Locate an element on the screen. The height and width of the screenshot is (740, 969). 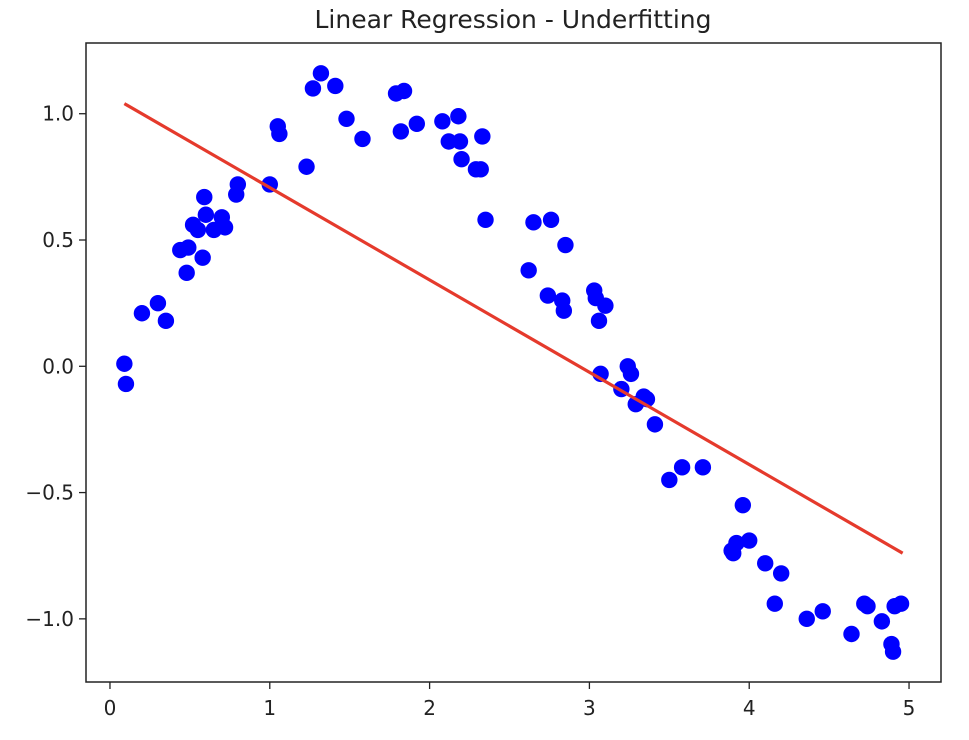
x-axis: 0 1 2 3 4 5 is located at coordinates (510, 701).